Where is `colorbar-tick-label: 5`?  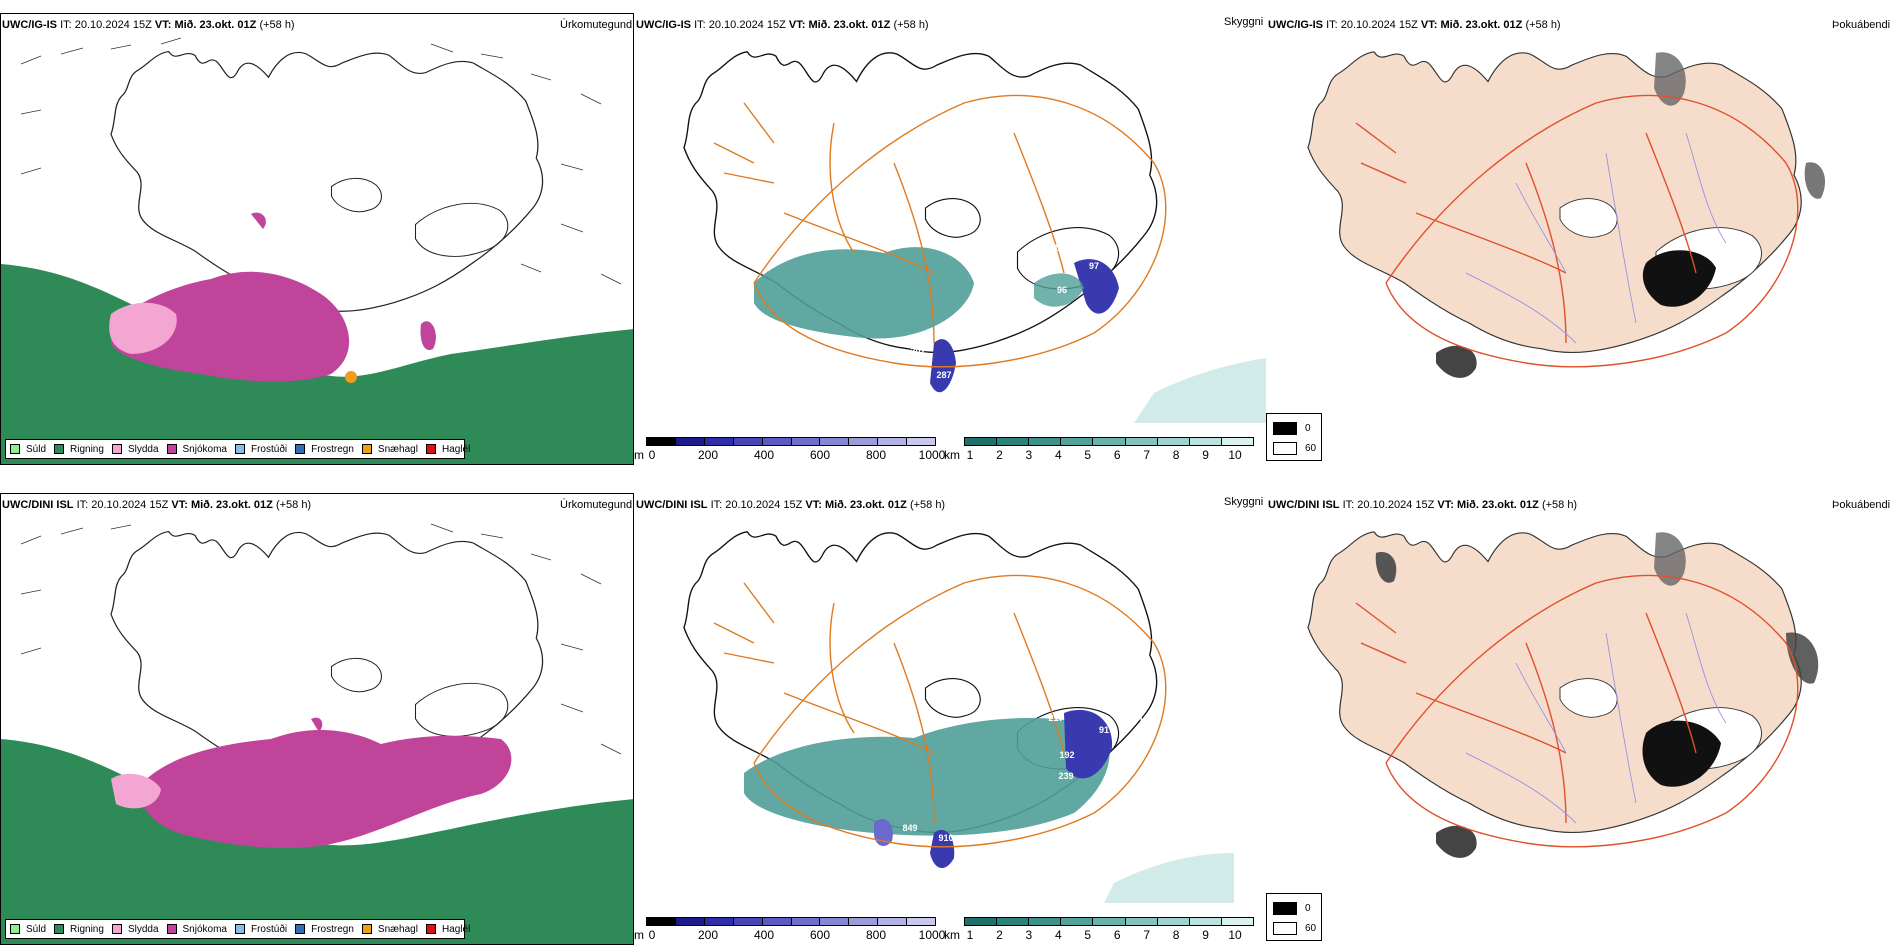
colorbar-tick-label: 5 is located at coordinates (1088, 935).